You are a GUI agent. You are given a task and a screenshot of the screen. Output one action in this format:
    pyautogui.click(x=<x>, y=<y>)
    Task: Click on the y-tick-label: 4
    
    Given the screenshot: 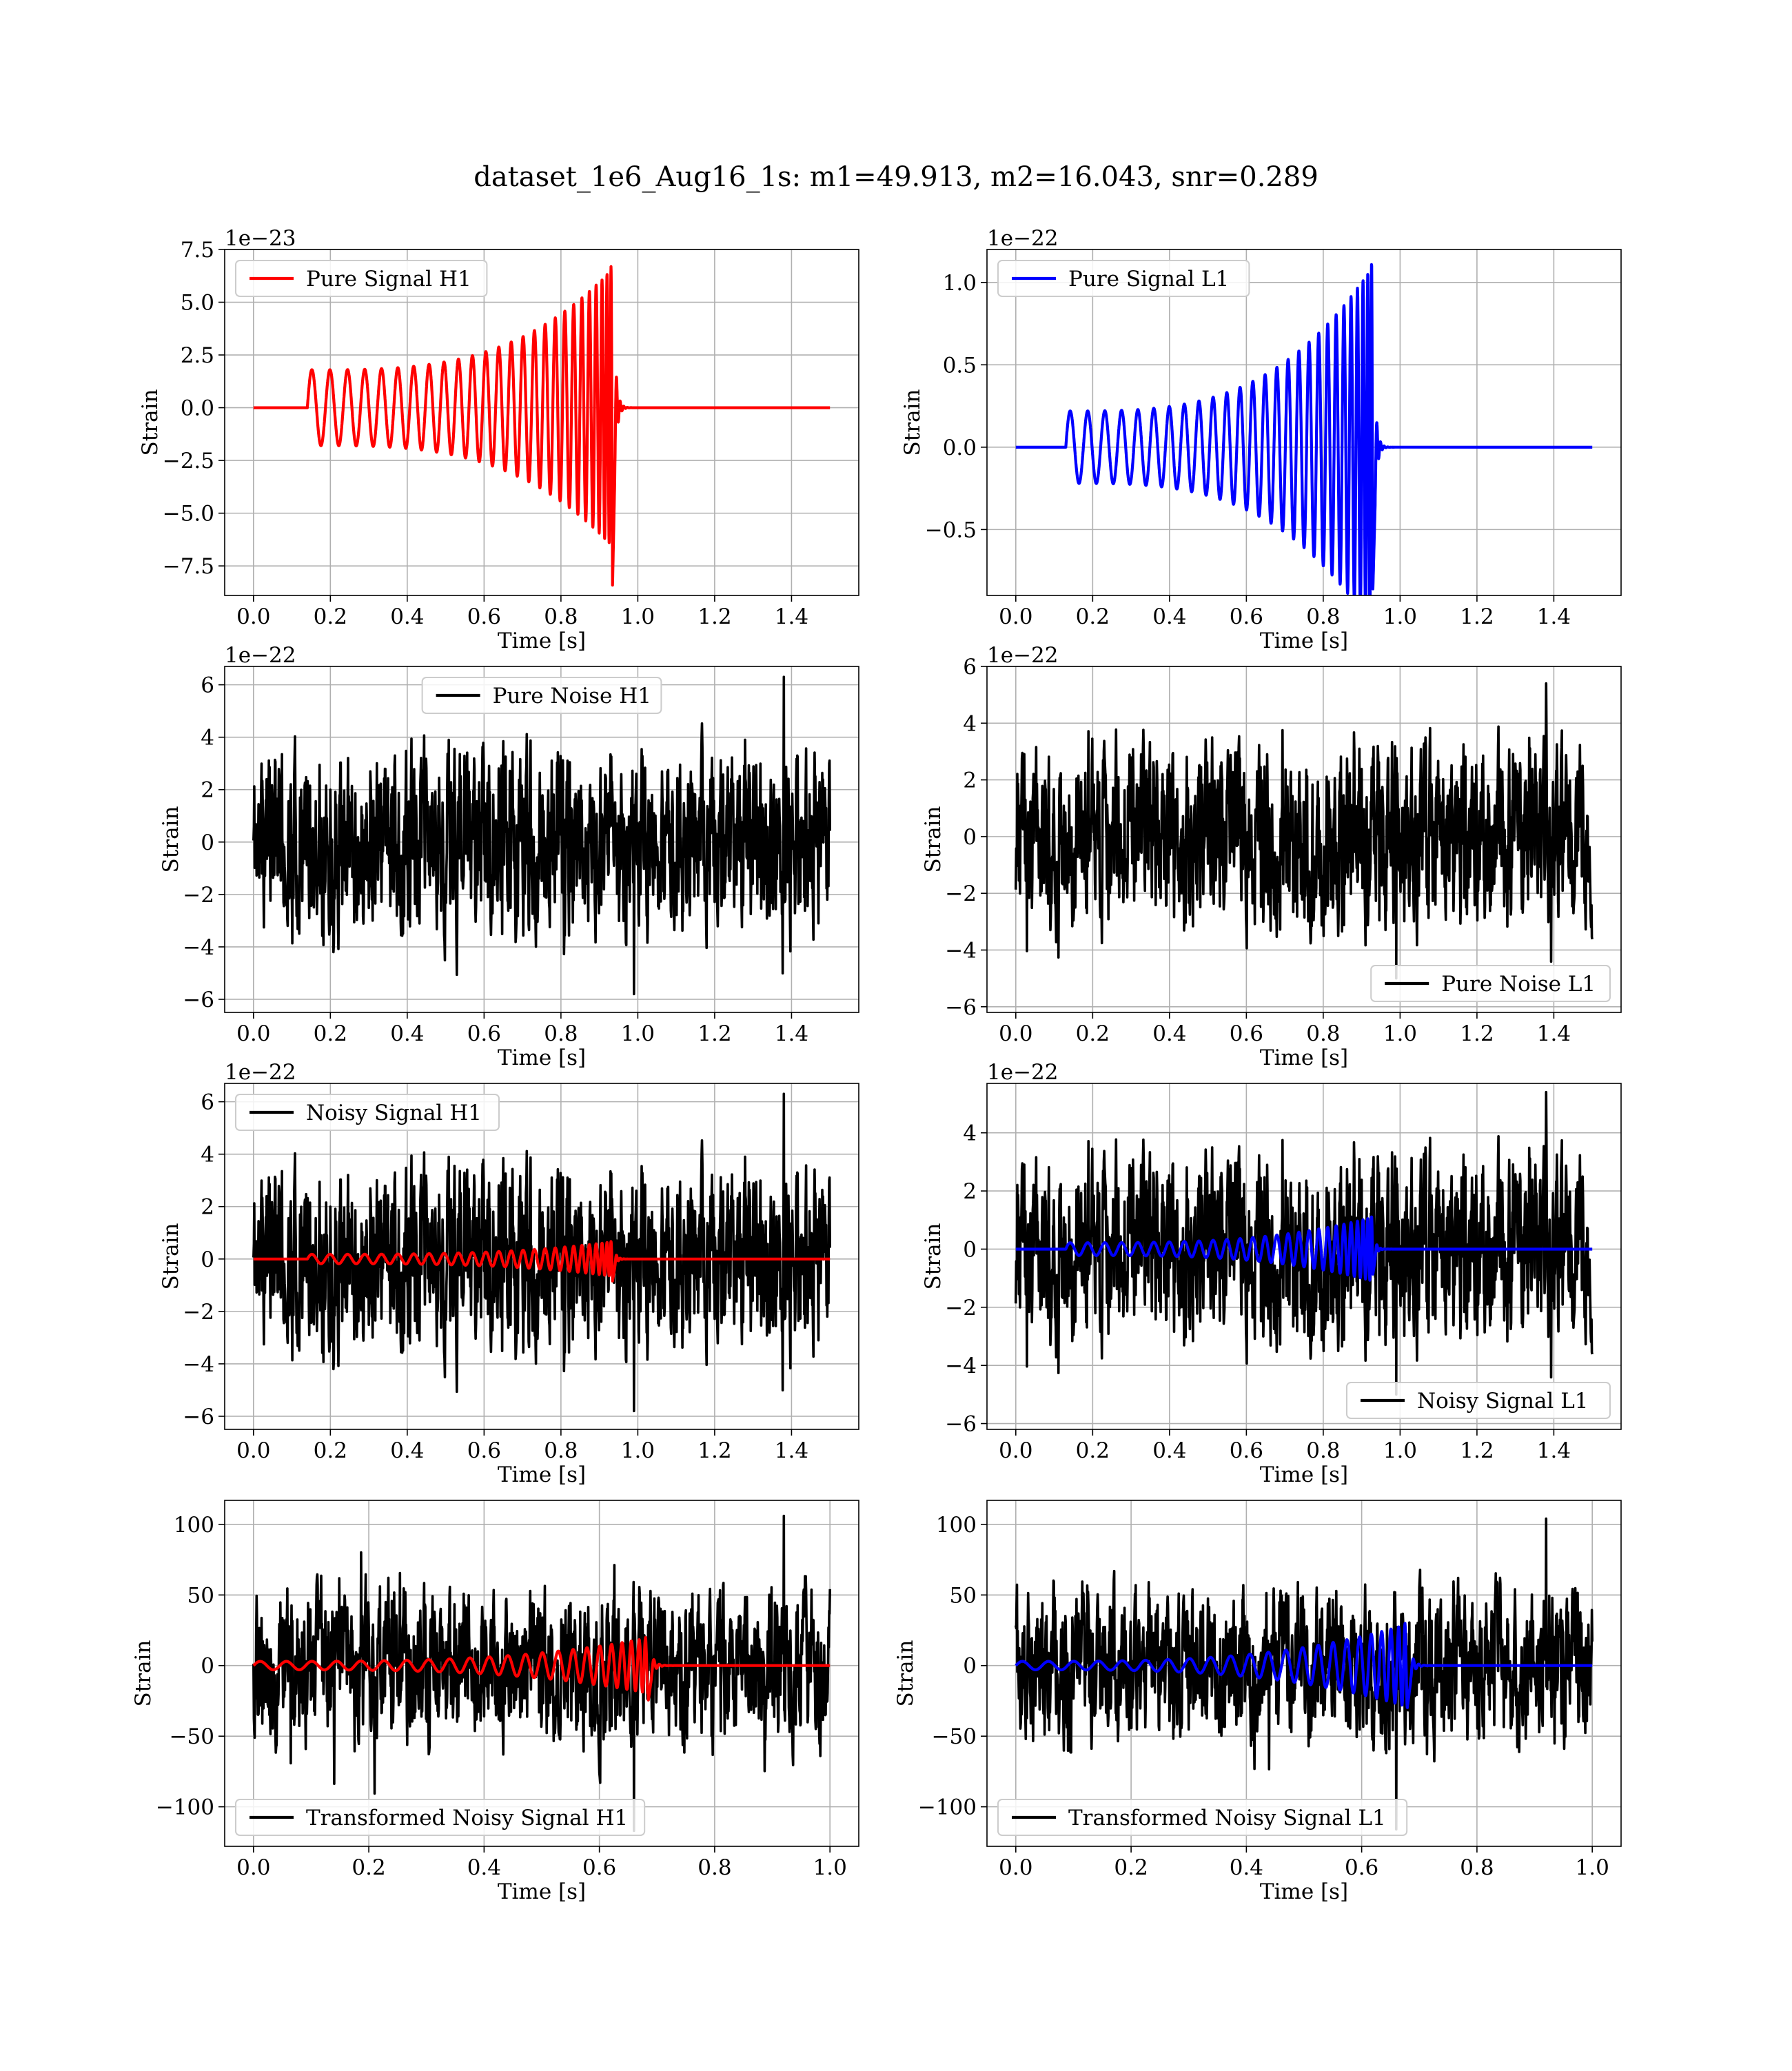 What is the action you would take?
    pyautogui.click(x=207, y=738)
    